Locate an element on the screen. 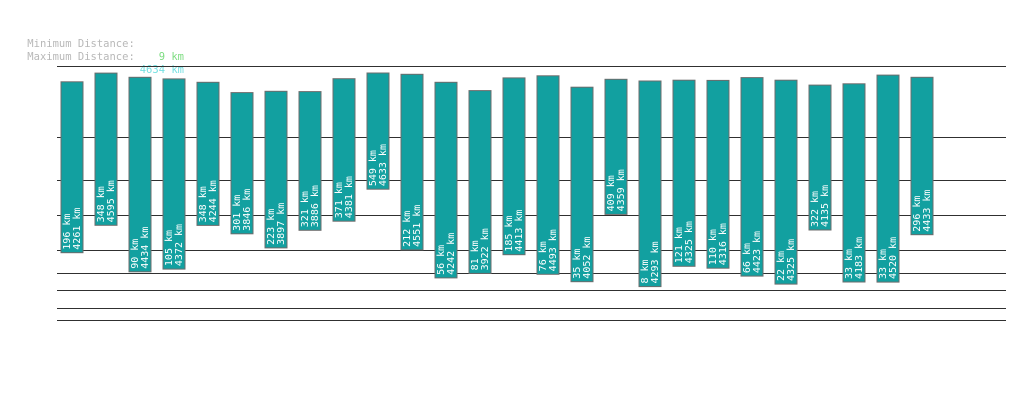 This screenshot has height=402, width=1019. max-distance-data-label: 4183 km is located at coordinates (859, 258).